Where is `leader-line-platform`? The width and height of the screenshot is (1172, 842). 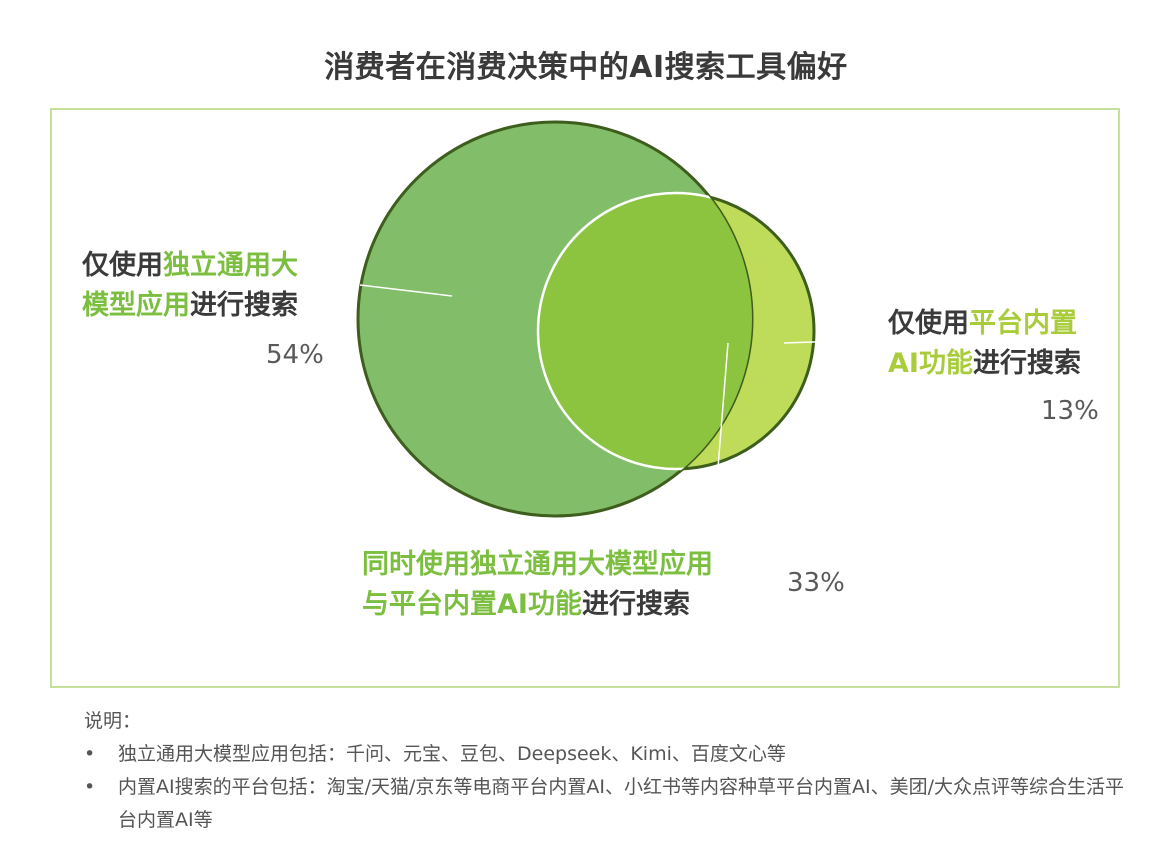 leader-line-platform is located at coordinates (828, 341).